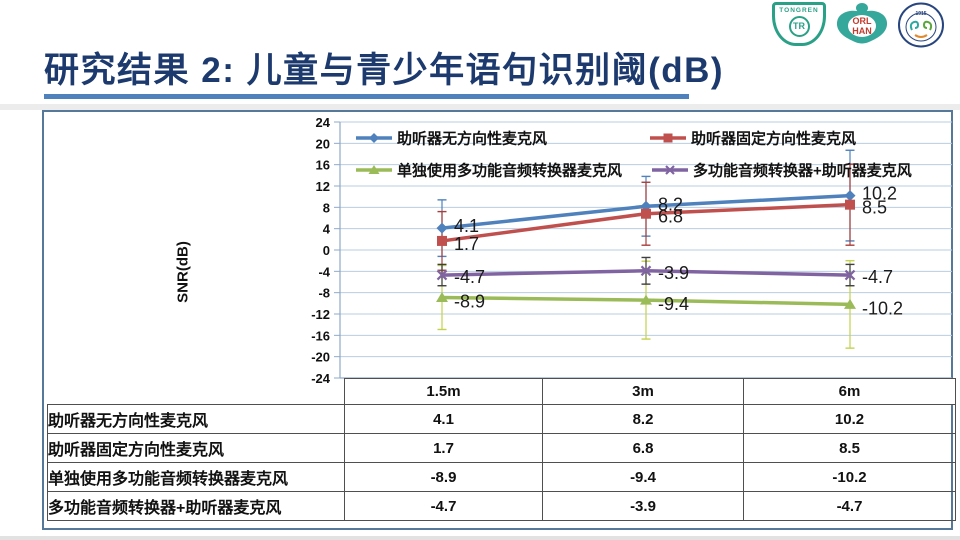  Describe the element at coordinates (196, 448) in the screenshot. I see `row-label-cell: 助听器固定方向性麦克风` at that location.